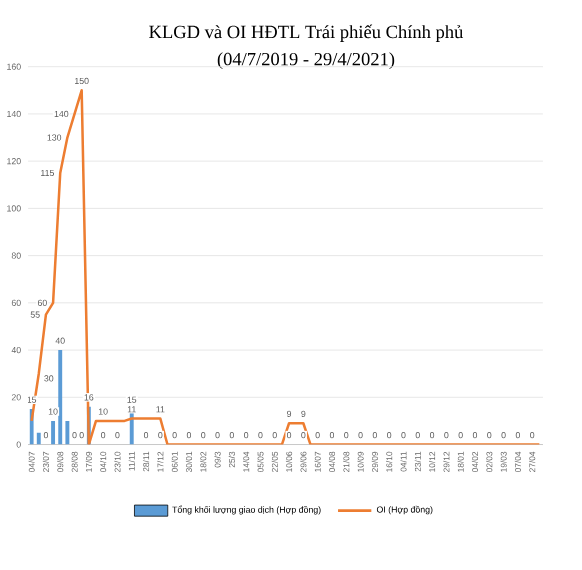 Image resolution: width=582 pixels, height=570 pixels. What do you see at coordinates (306, 61) in the screenshot?
I see `chart-subtitle: (04/7/2019 - 29/4/2021)` at bounding box center [306, 61].